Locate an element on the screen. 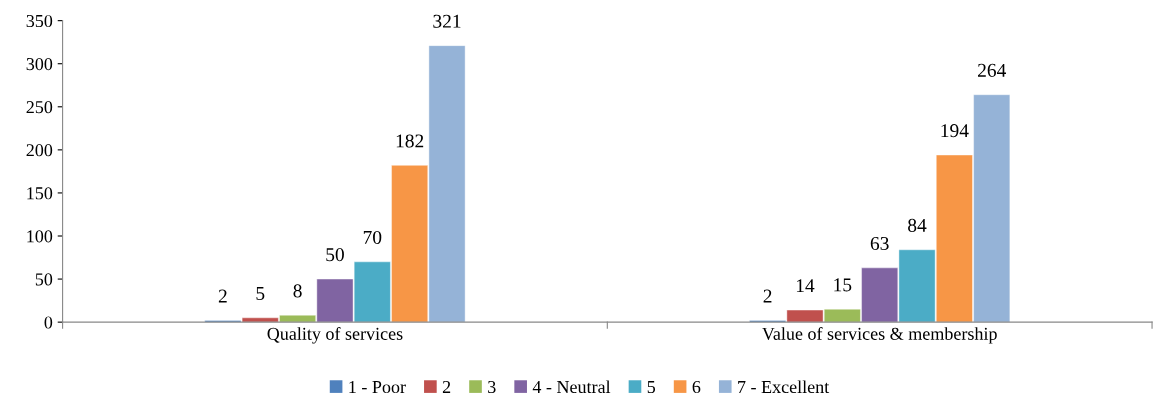 This screenshot has width=1159, height=413. legend-label: 1 - Poor is located at coordinates (377, 387).